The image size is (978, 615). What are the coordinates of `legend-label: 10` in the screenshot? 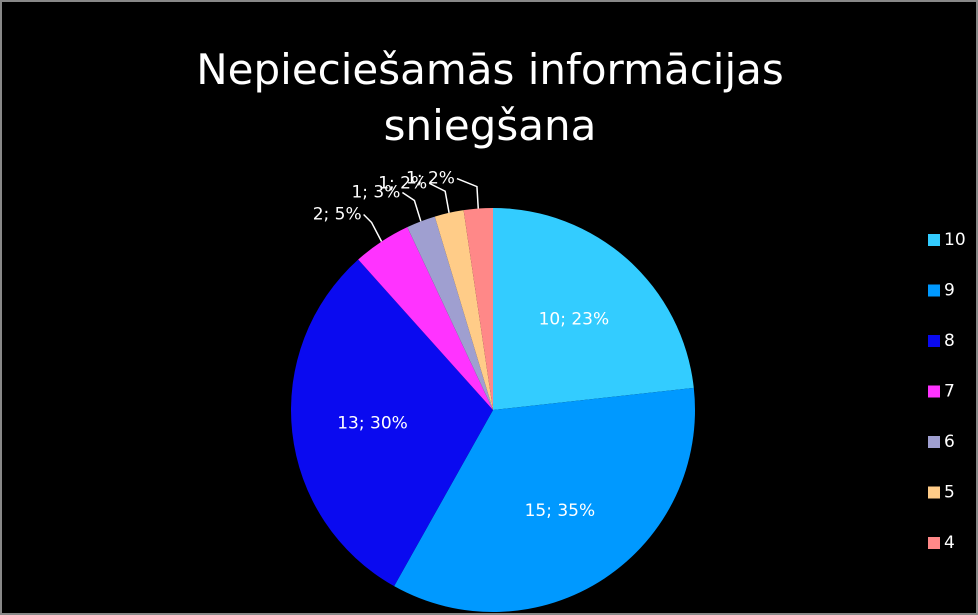 It's located at (955, 240).